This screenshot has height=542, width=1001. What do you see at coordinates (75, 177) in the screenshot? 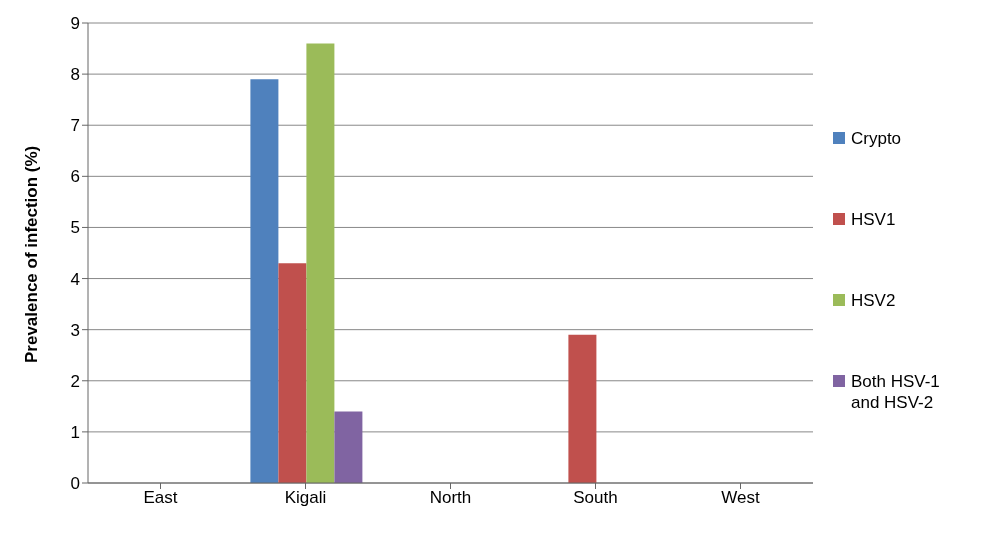
I see `y-tick-label: 6` at bounding box center [75, 177].